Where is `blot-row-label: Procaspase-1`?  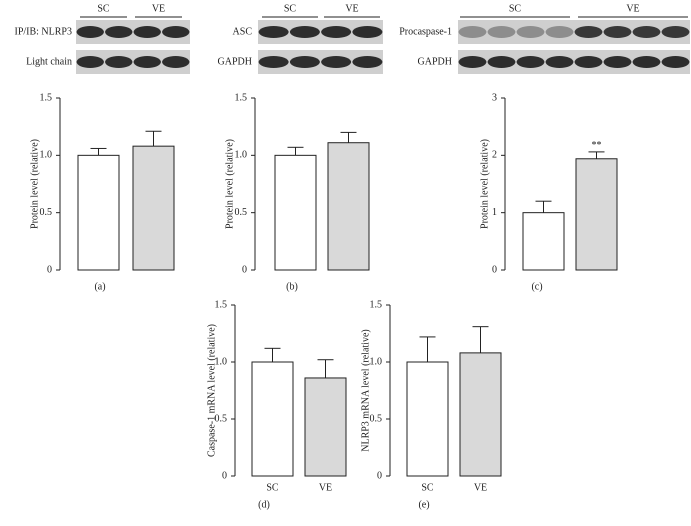 blot-row-label: Procaspase-1 is located at coordinates (425, 31).